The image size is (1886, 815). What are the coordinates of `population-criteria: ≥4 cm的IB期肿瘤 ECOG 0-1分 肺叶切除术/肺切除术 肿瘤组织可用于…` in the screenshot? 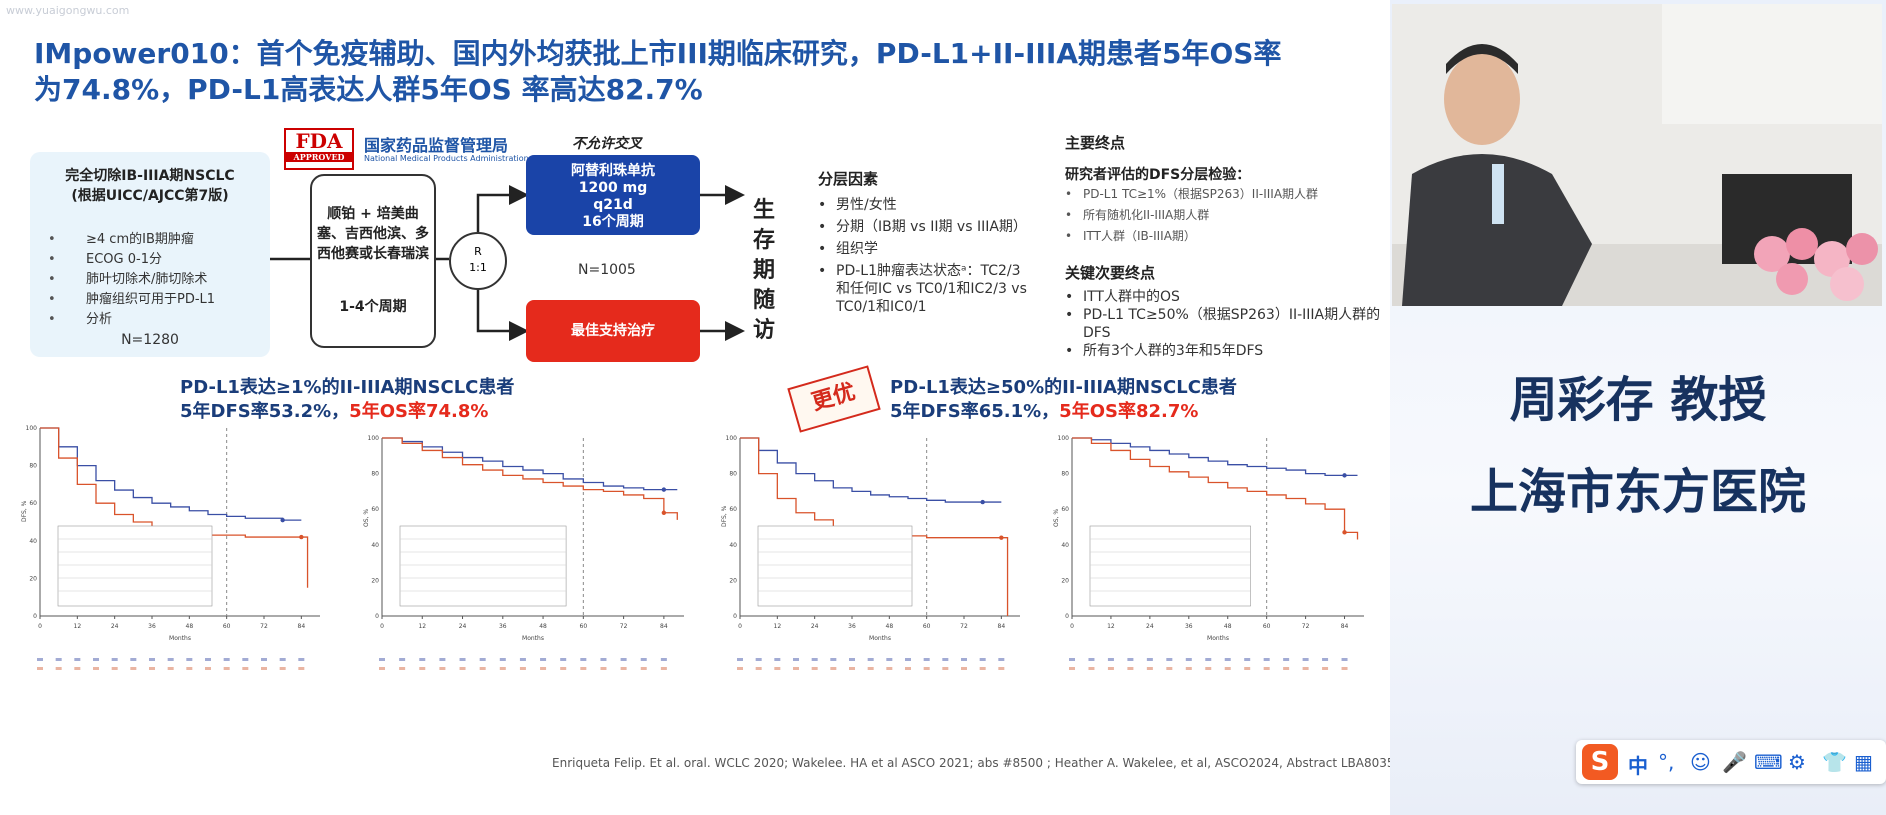 It's located at (131, 280).